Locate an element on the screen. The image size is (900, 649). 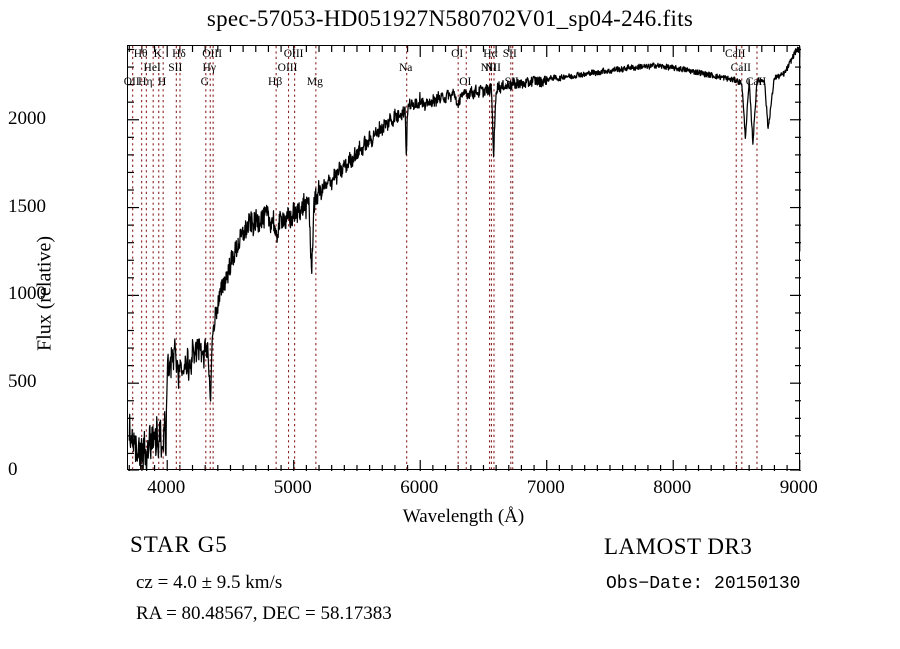
spectral-line-label-NII-6548: NII is located at coordinates (488, 68).